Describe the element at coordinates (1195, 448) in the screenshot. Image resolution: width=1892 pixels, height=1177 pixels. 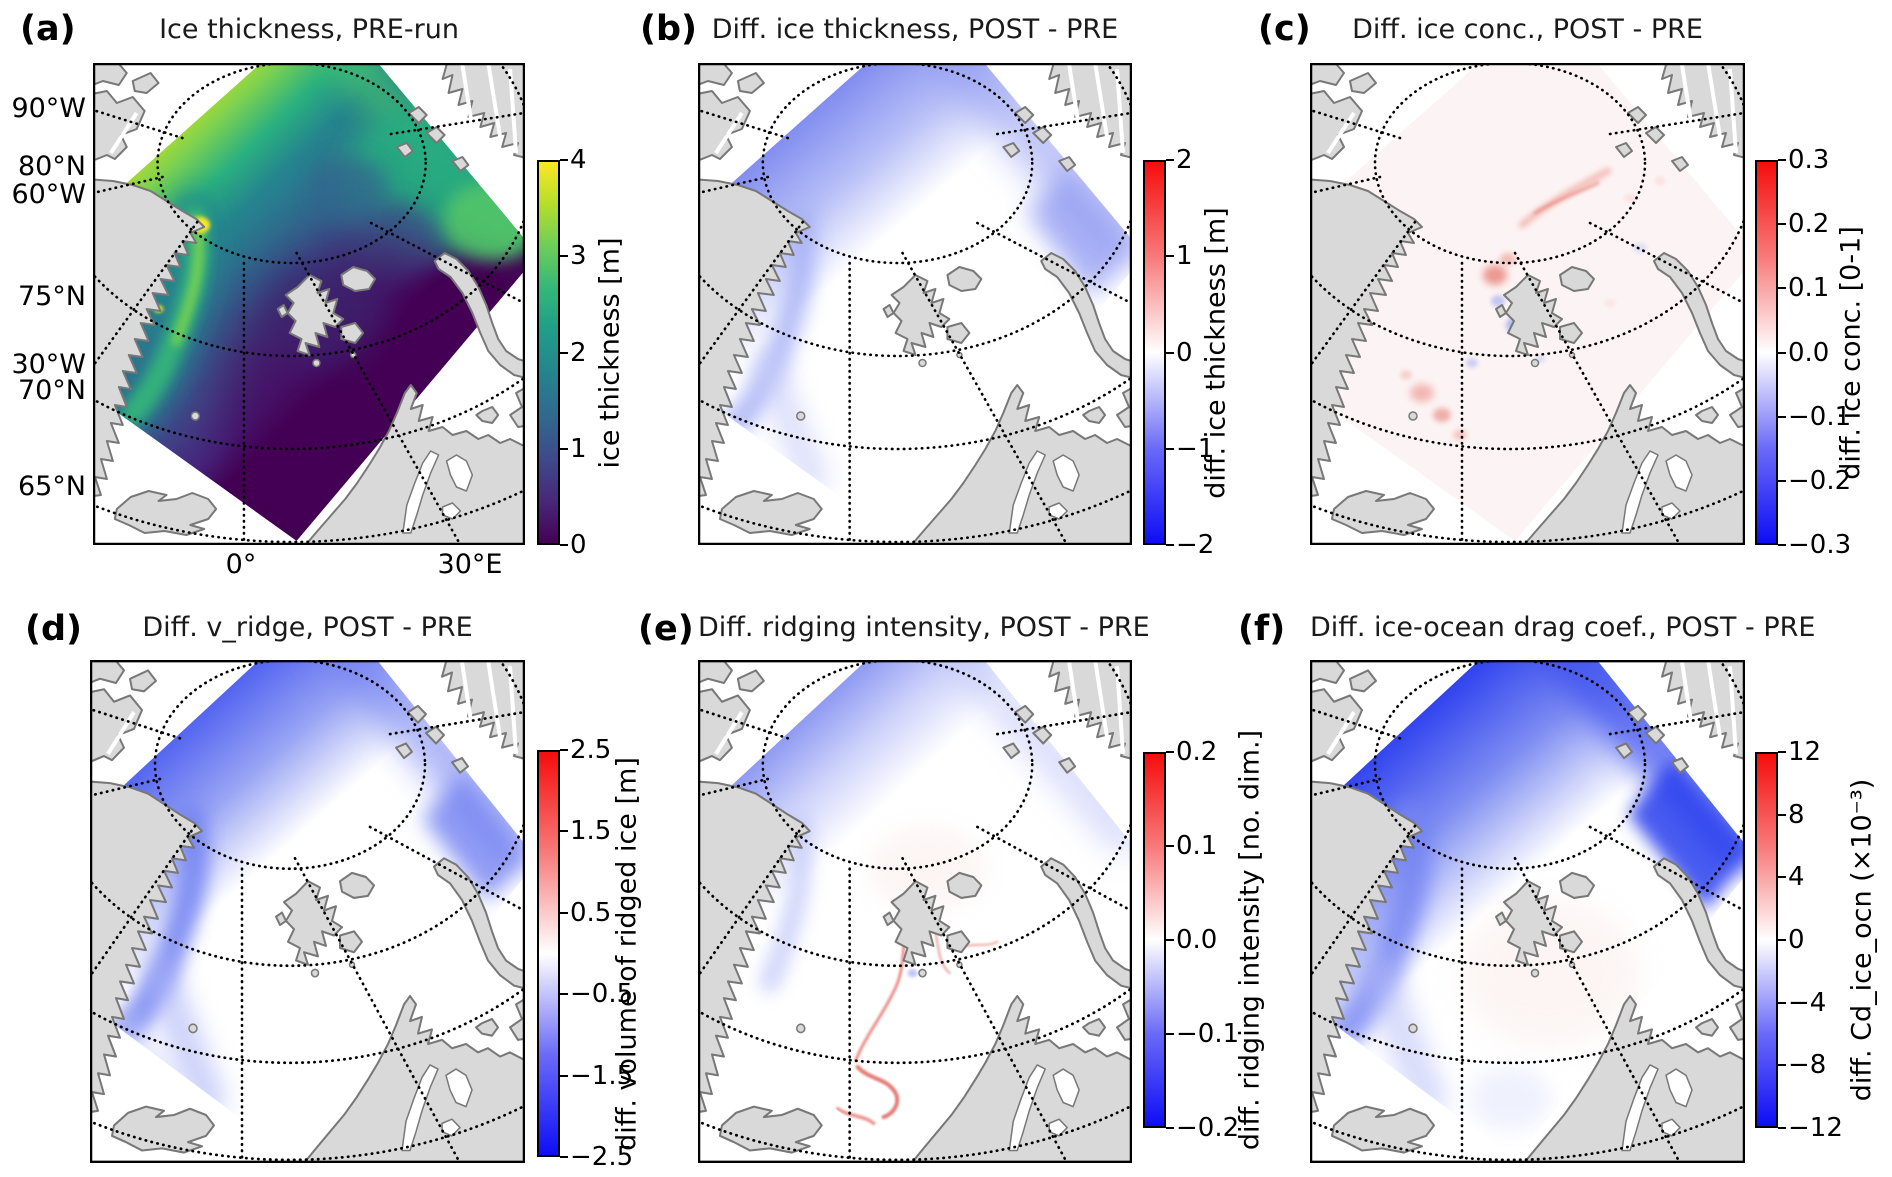
I see `colorbar-tick-label: −1` at that location.